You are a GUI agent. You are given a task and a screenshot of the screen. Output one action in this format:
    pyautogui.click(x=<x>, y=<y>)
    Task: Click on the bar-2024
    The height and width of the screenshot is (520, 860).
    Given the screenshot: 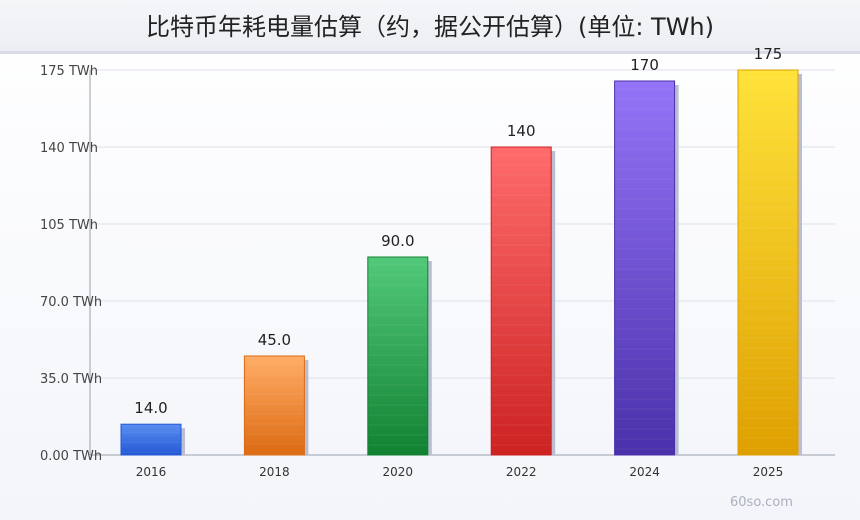 What is the action you would take?
    pyautogui.click(x=645, y=268)
    